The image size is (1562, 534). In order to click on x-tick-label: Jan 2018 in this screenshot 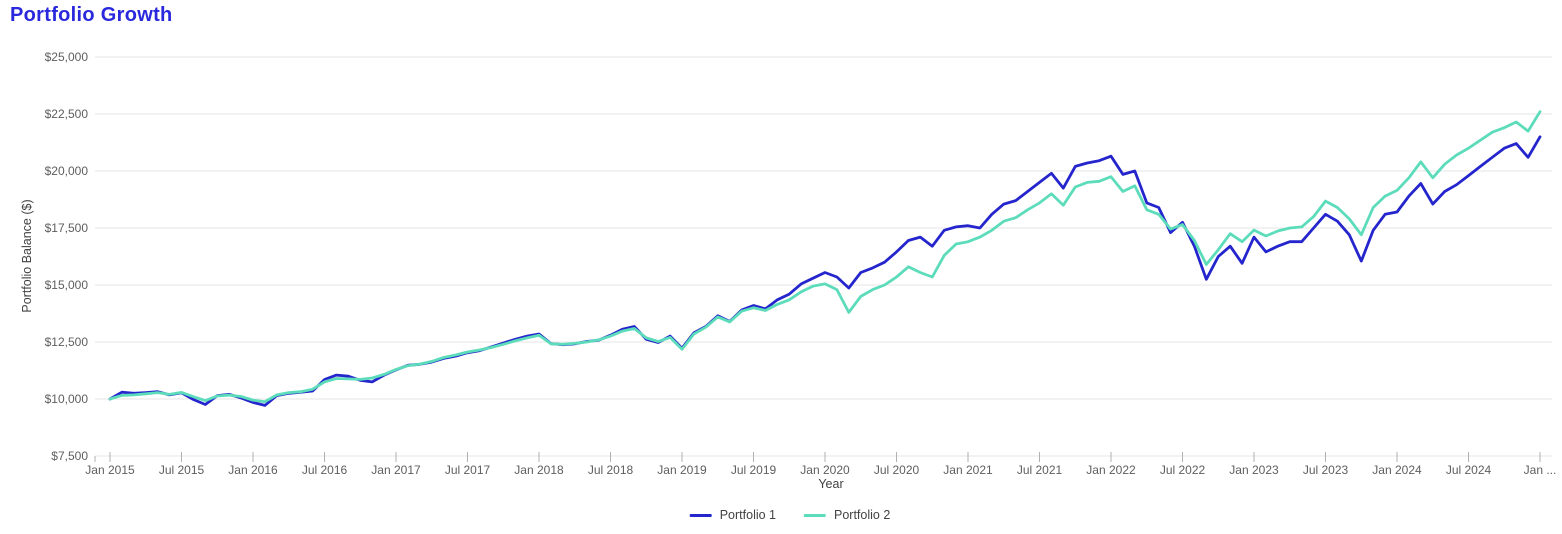, I will do `click(539, 470)`.